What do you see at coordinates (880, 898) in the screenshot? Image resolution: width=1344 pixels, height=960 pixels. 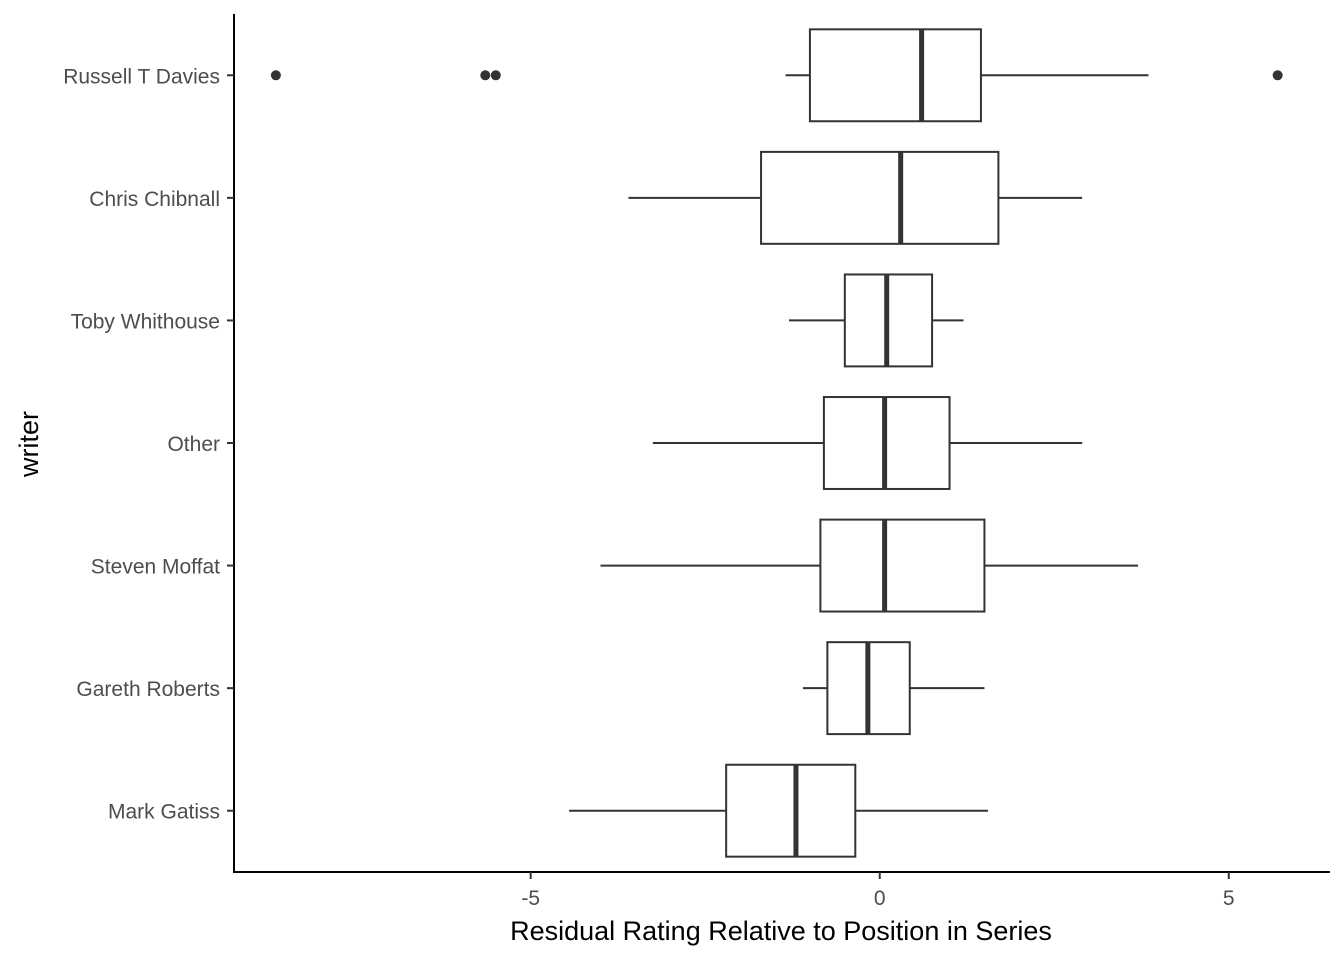 I see `x-tick-label: 0` at bounding box center [880, 898].